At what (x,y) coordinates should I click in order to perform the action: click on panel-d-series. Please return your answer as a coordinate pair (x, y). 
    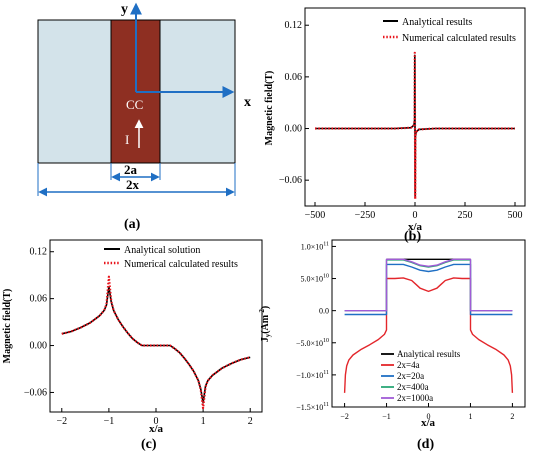
    Looking at the image, I should click on (428, 325).